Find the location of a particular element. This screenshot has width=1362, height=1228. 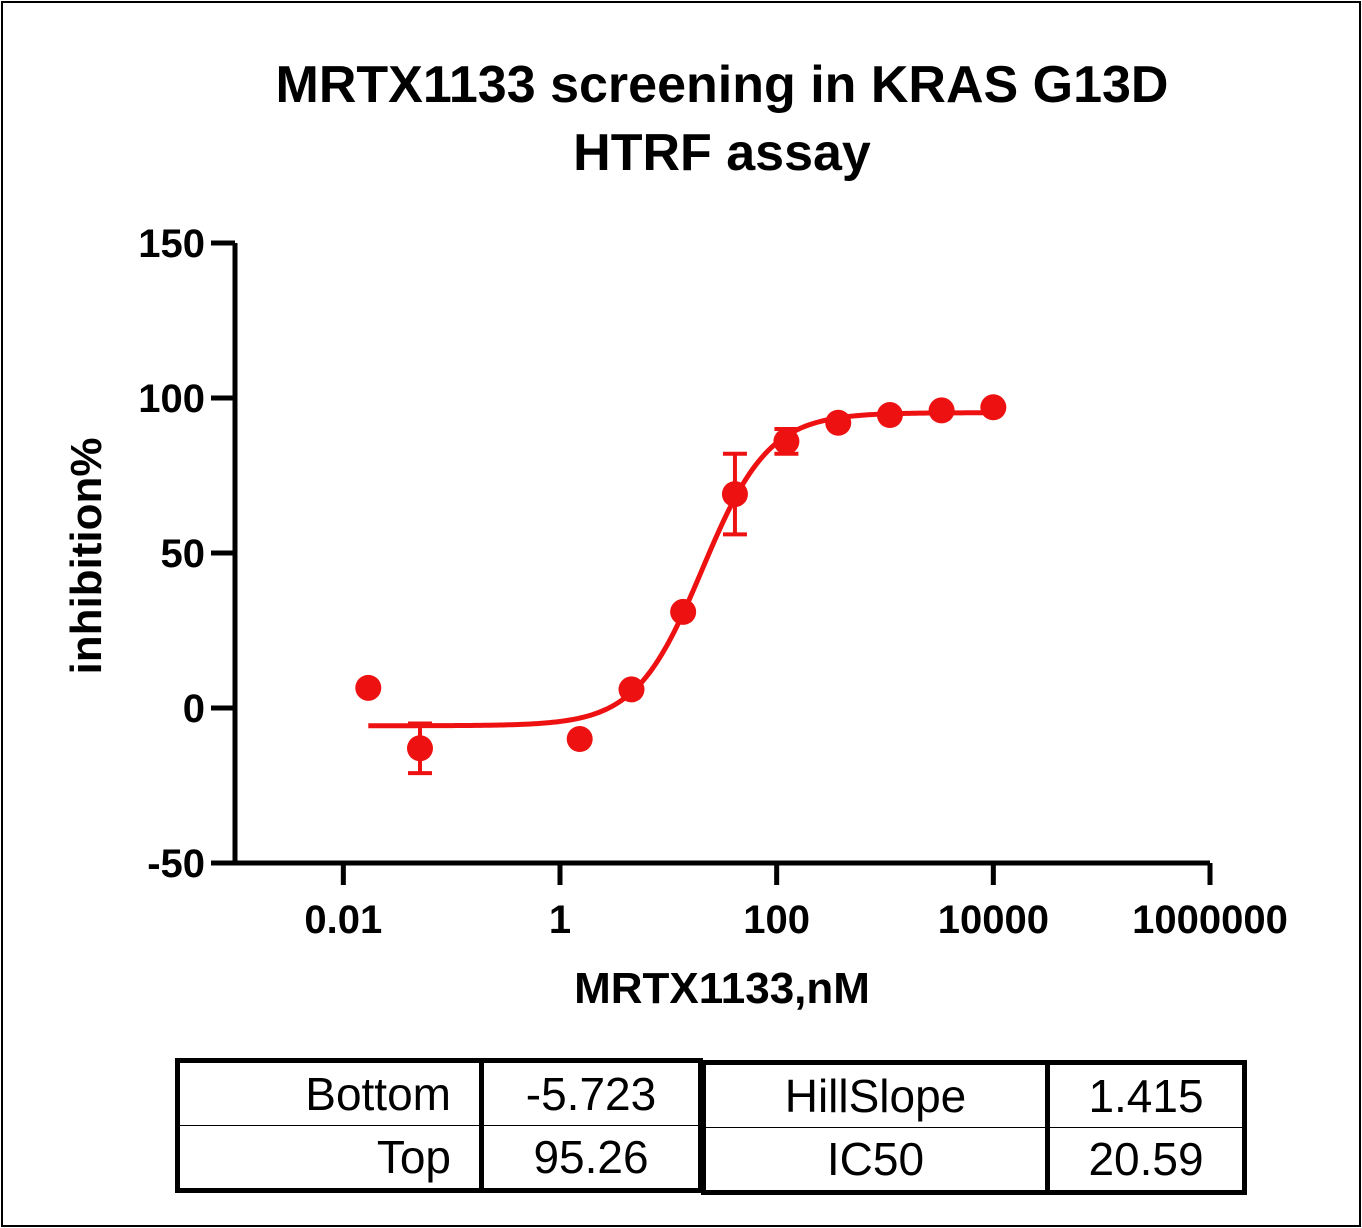

param-value-top: 95.26 is located at coordinates (590, 1158).